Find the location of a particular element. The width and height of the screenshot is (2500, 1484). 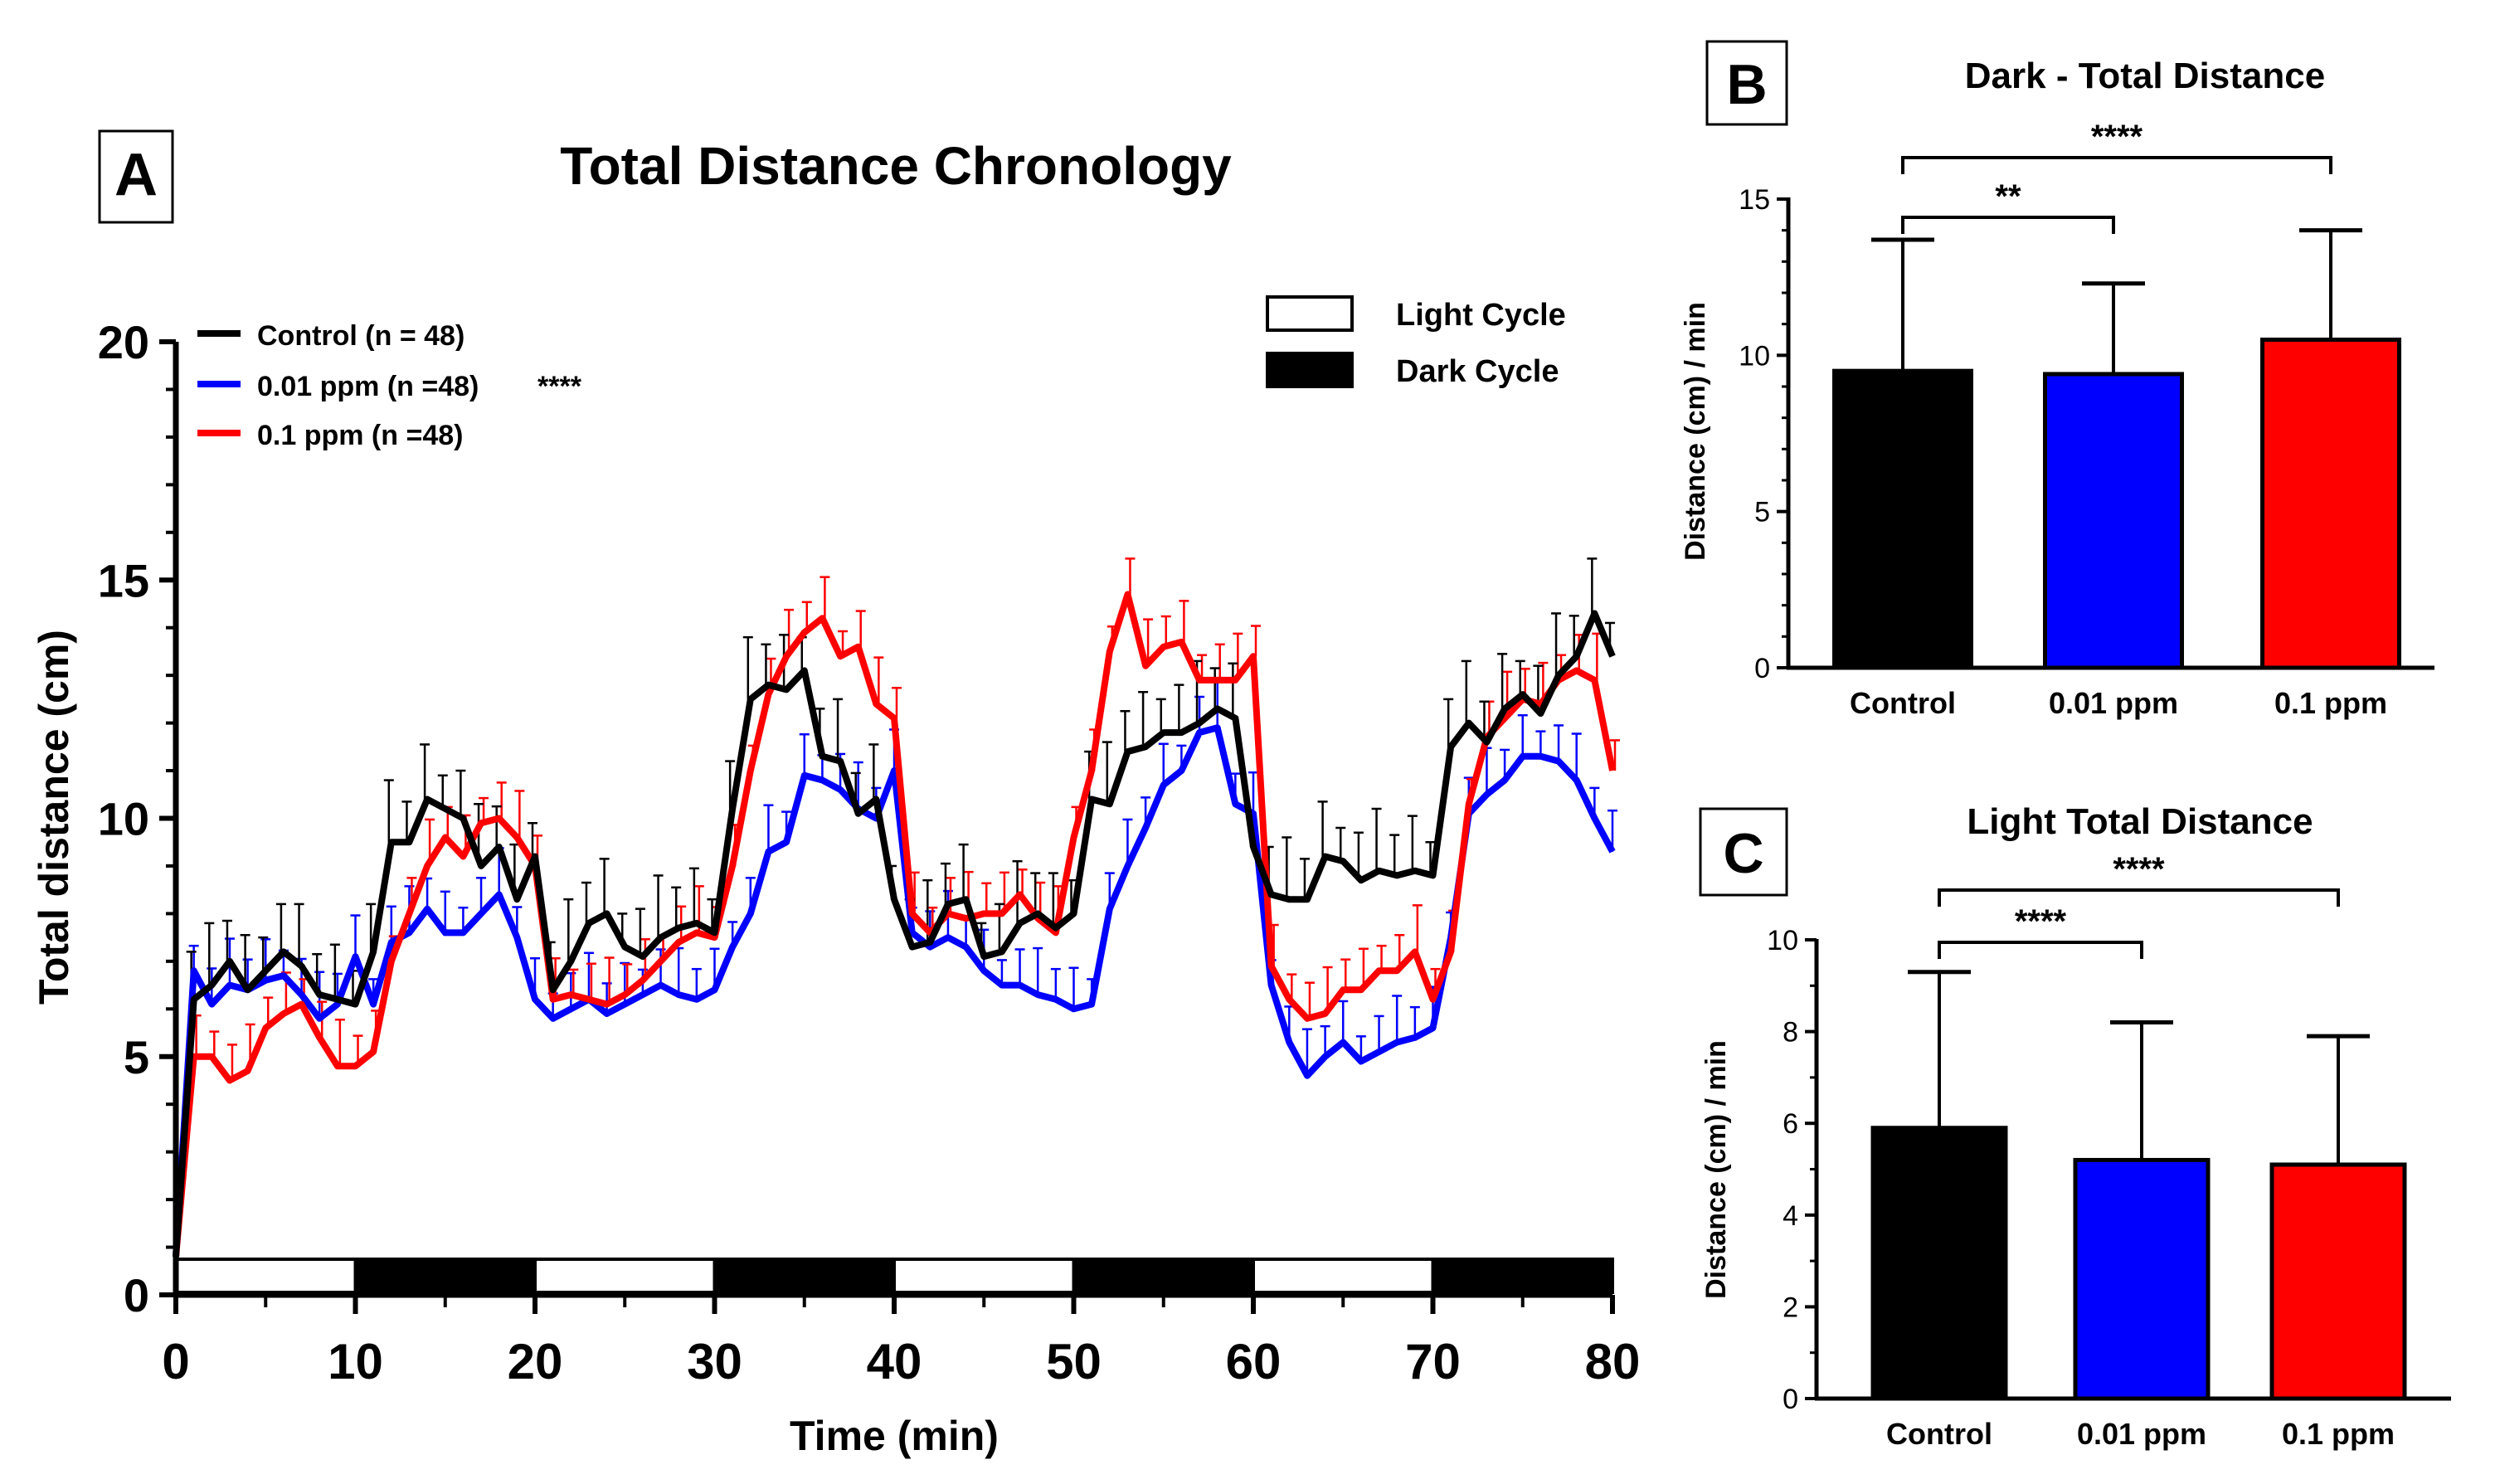

legend-label-0-01ppm: 0.01 ppm (n =48) is located at coordinates (368, 386).